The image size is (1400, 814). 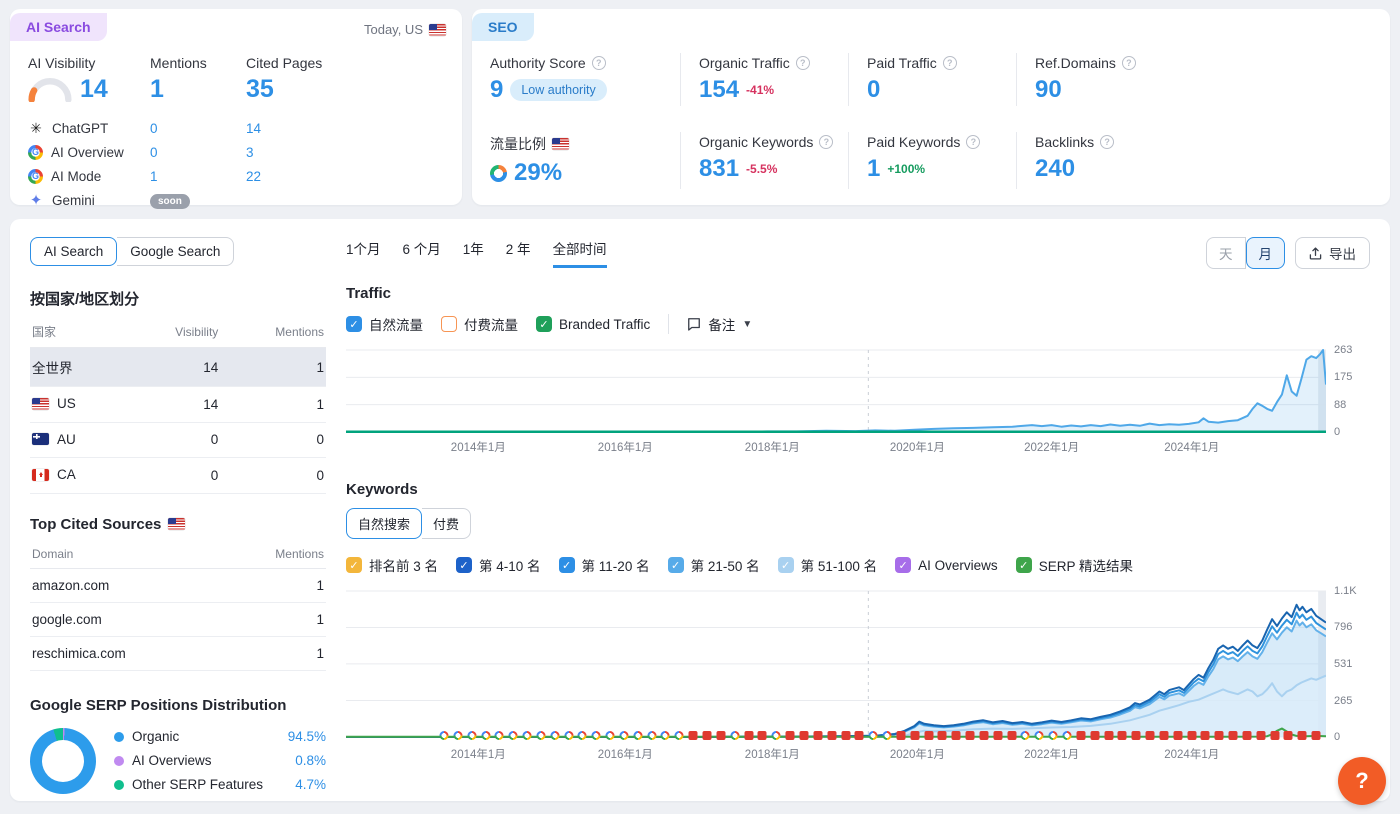 What do you see at coordinates (62, 63) in the screenshot?
I see `ai-visibility-label: AI Visibility` at bounding box center [62, 63].